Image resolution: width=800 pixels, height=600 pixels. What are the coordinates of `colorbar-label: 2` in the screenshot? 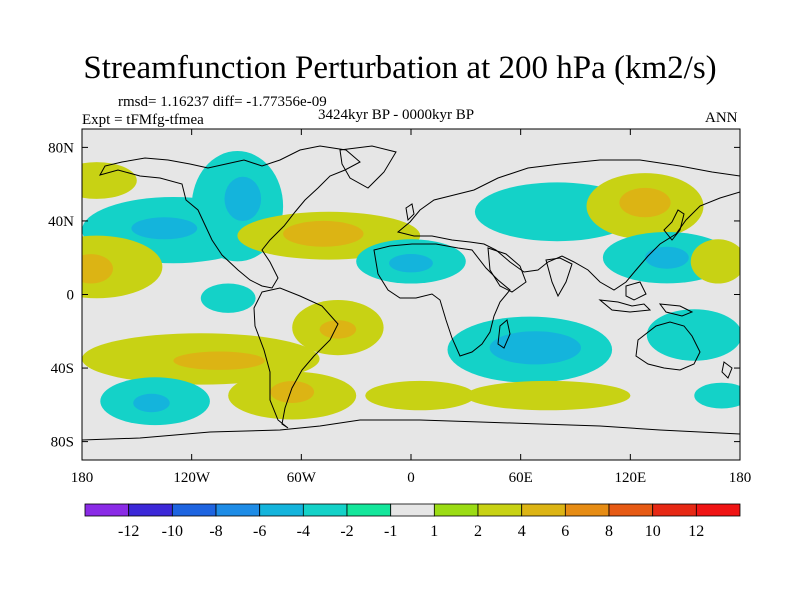 It's located at (478, 531).